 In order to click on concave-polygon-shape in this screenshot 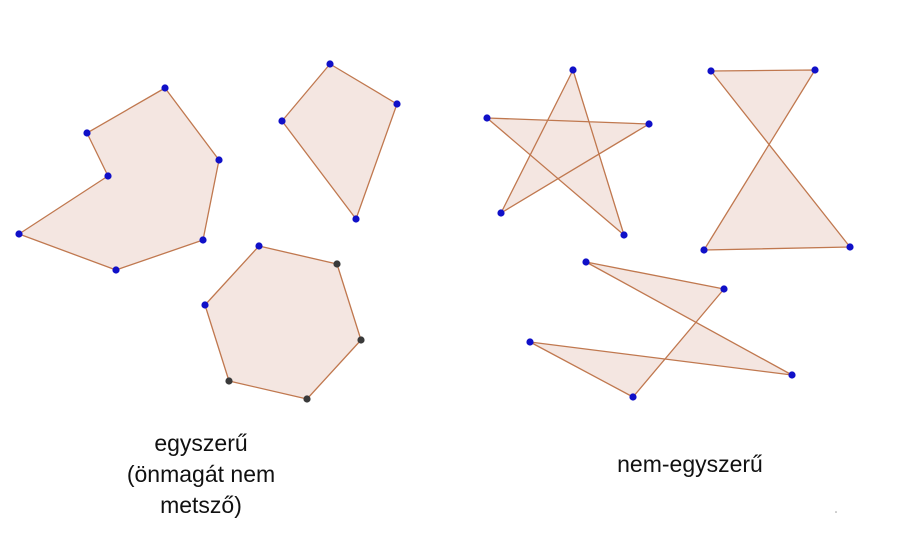, I will do `click(119, 179)`.